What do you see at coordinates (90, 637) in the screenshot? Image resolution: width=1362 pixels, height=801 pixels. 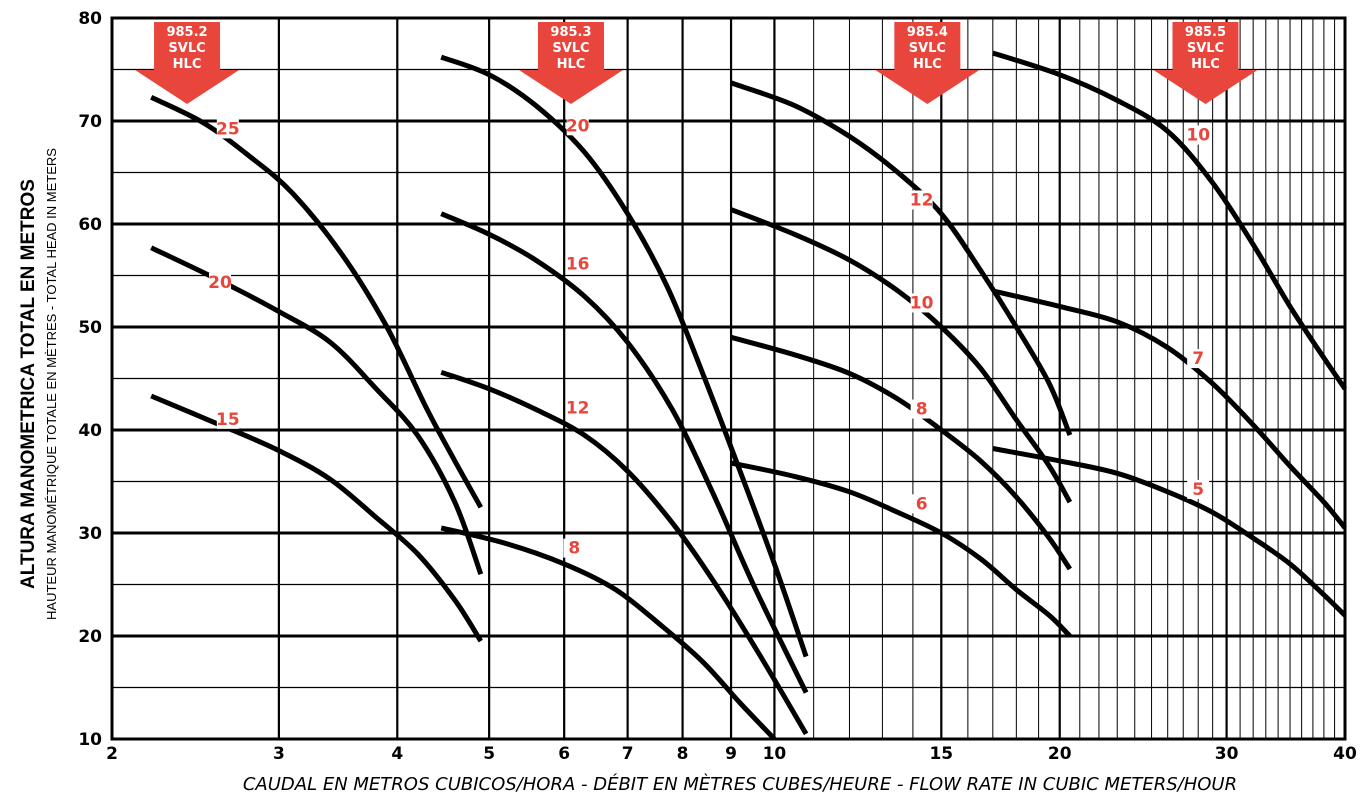 I see `y-tick-label: 20` at bounding box center [90, 637].